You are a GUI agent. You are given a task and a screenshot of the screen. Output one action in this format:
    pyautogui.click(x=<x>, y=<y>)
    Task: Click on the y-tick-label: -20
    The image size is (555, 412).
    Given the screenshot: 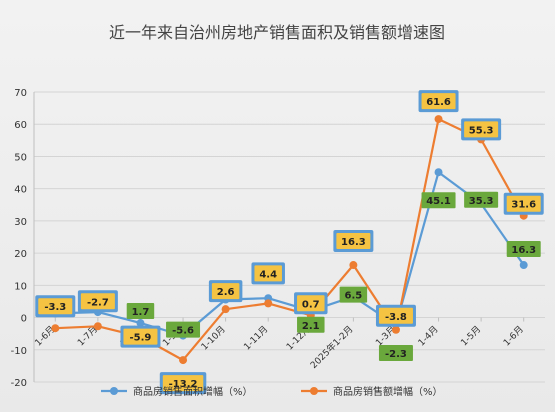 What is the action you would take?
    pyautogui.click(x=19, y=383)
    